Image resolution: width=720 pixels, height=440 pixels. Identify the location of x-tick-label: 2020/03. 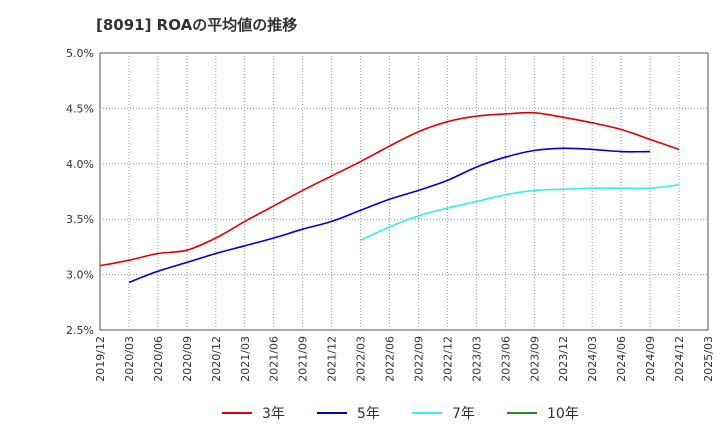
(129, 359).